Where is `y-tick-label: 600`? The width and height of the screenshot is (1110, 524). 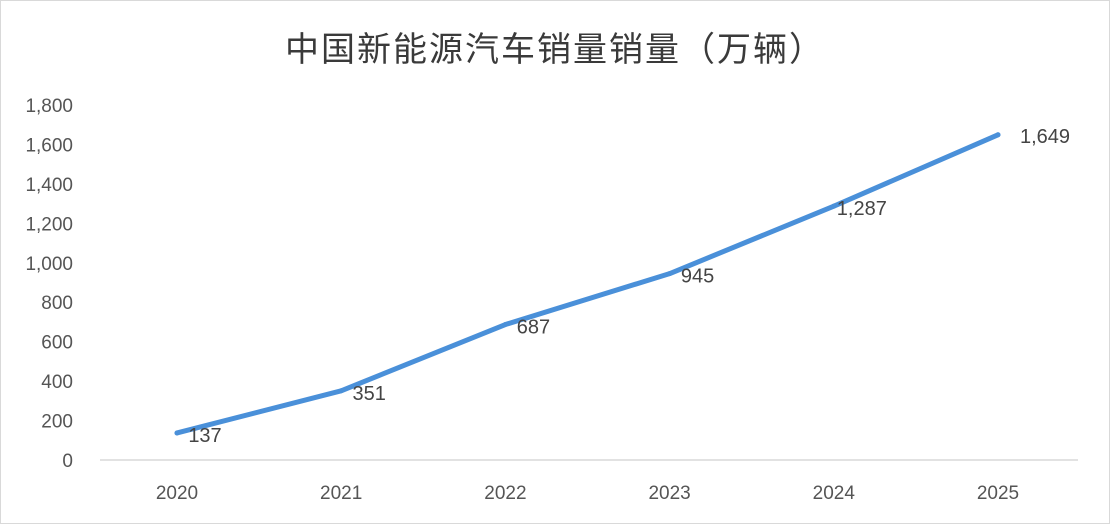
y-tick-label: 600 is located at coordinates (57, 343).